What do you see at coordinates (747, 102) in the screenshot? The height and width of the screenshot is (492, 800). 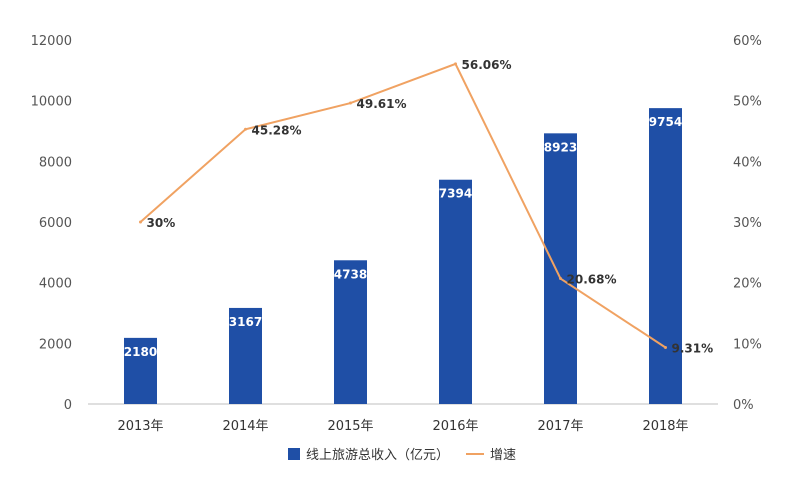 I see `y-right-tick-label: 50%` at bounding box center [747, 102].